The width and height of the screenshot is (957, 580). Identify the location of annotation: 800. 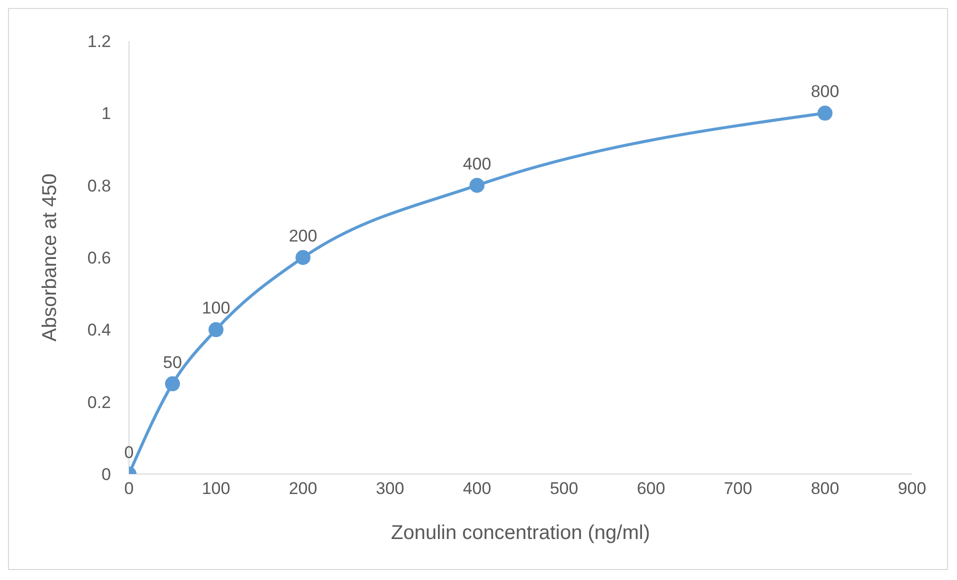
(825, 92).